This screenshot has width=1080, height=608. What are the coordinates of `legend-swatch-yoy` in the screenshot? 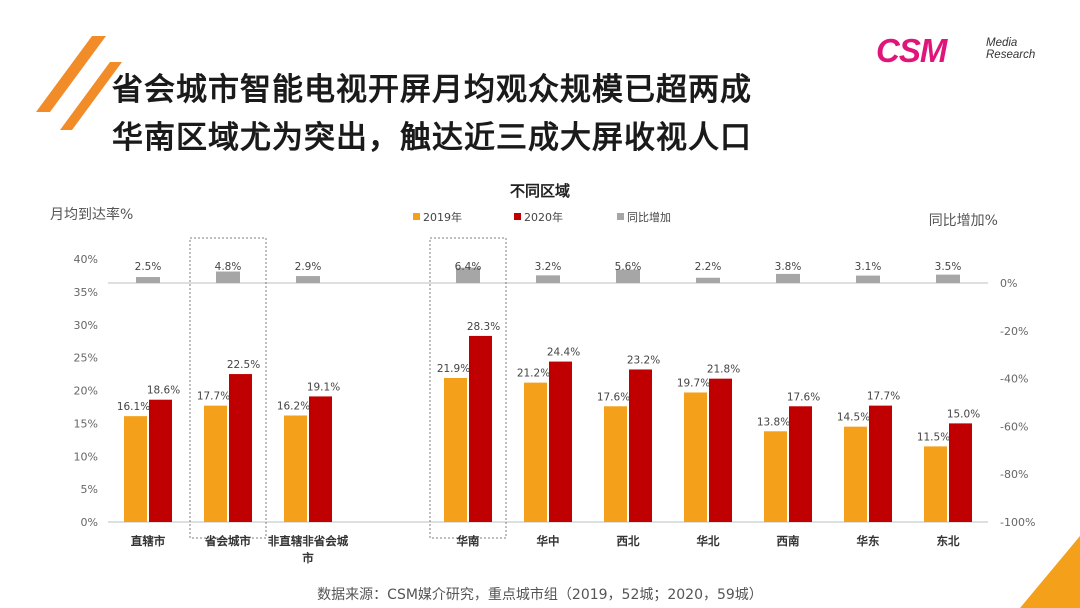 It's located at (620, 216).